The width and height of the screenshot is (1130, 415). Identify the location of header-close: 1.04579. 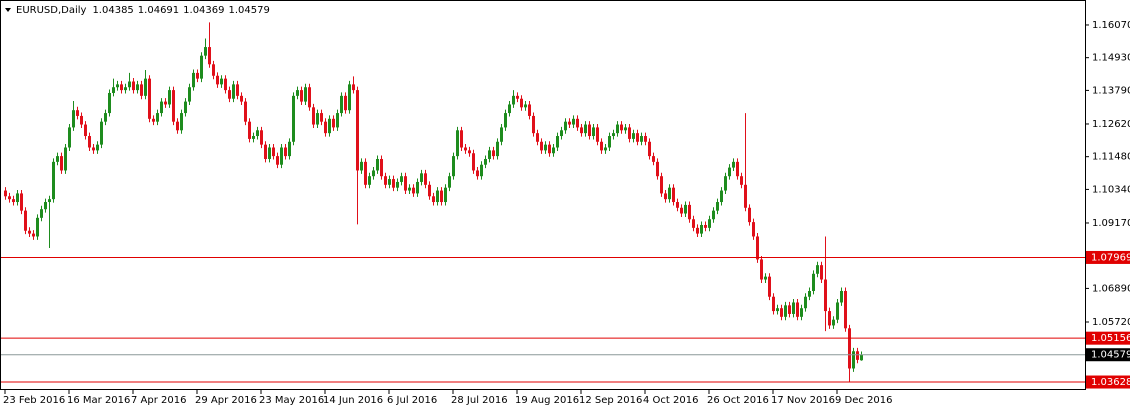
(249, 10).